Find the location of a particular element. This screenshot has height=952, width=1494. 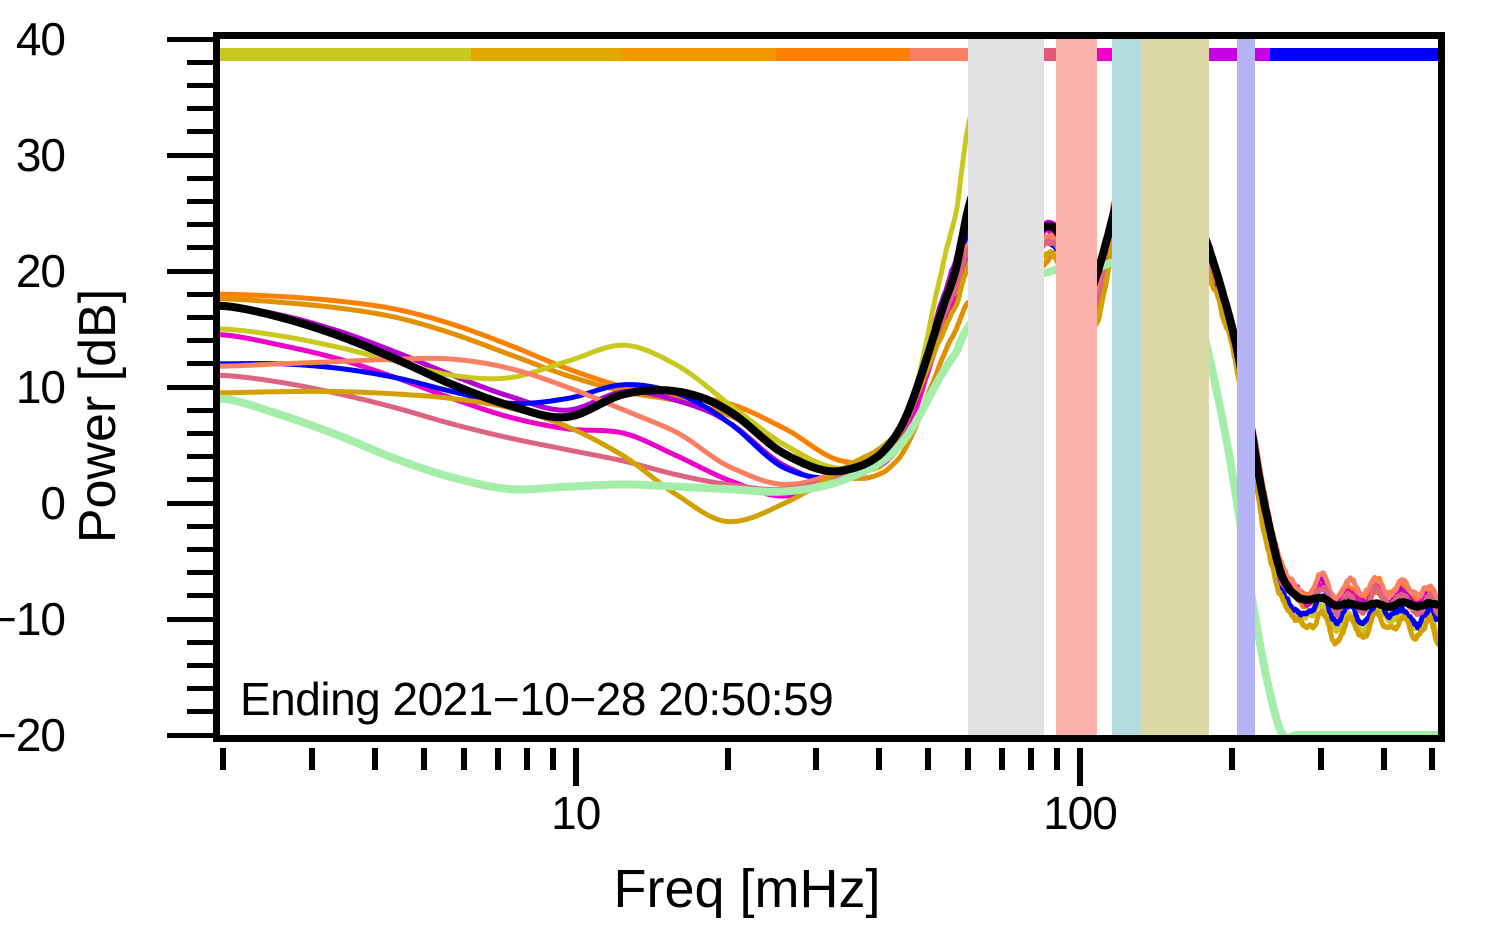

y-tick-label: 0 is located at coordinates (53, 503).